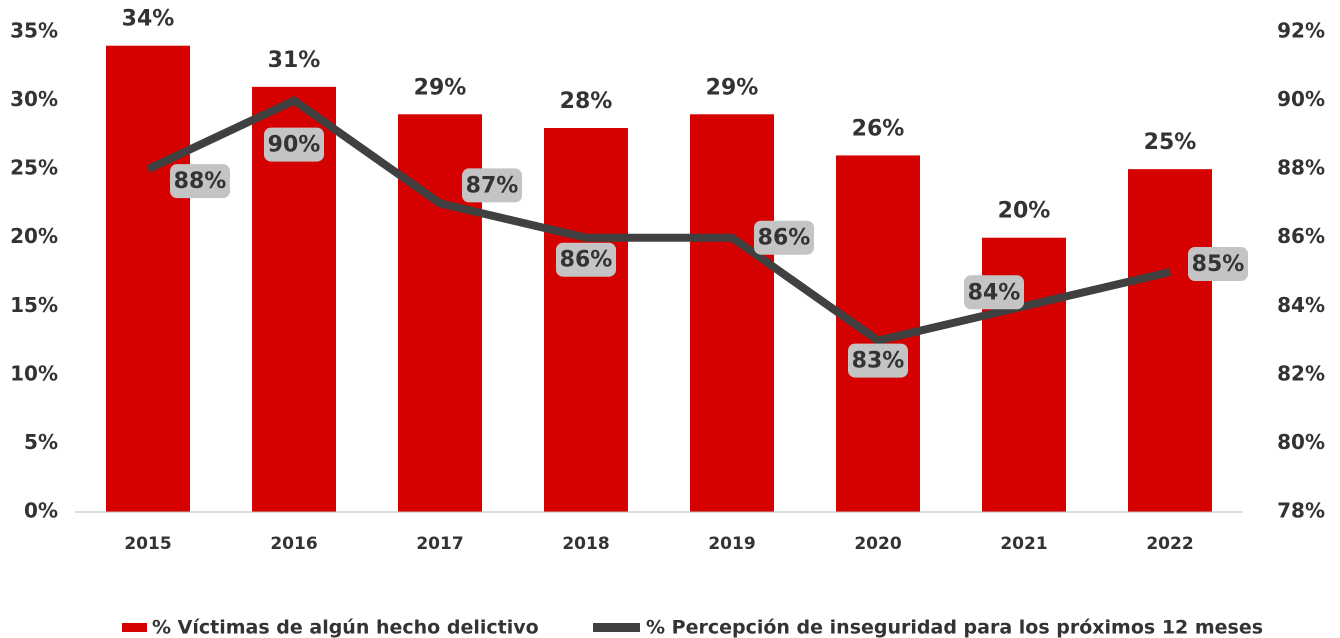  I want to click on y-tick-label: 35%, so click(34, 31).